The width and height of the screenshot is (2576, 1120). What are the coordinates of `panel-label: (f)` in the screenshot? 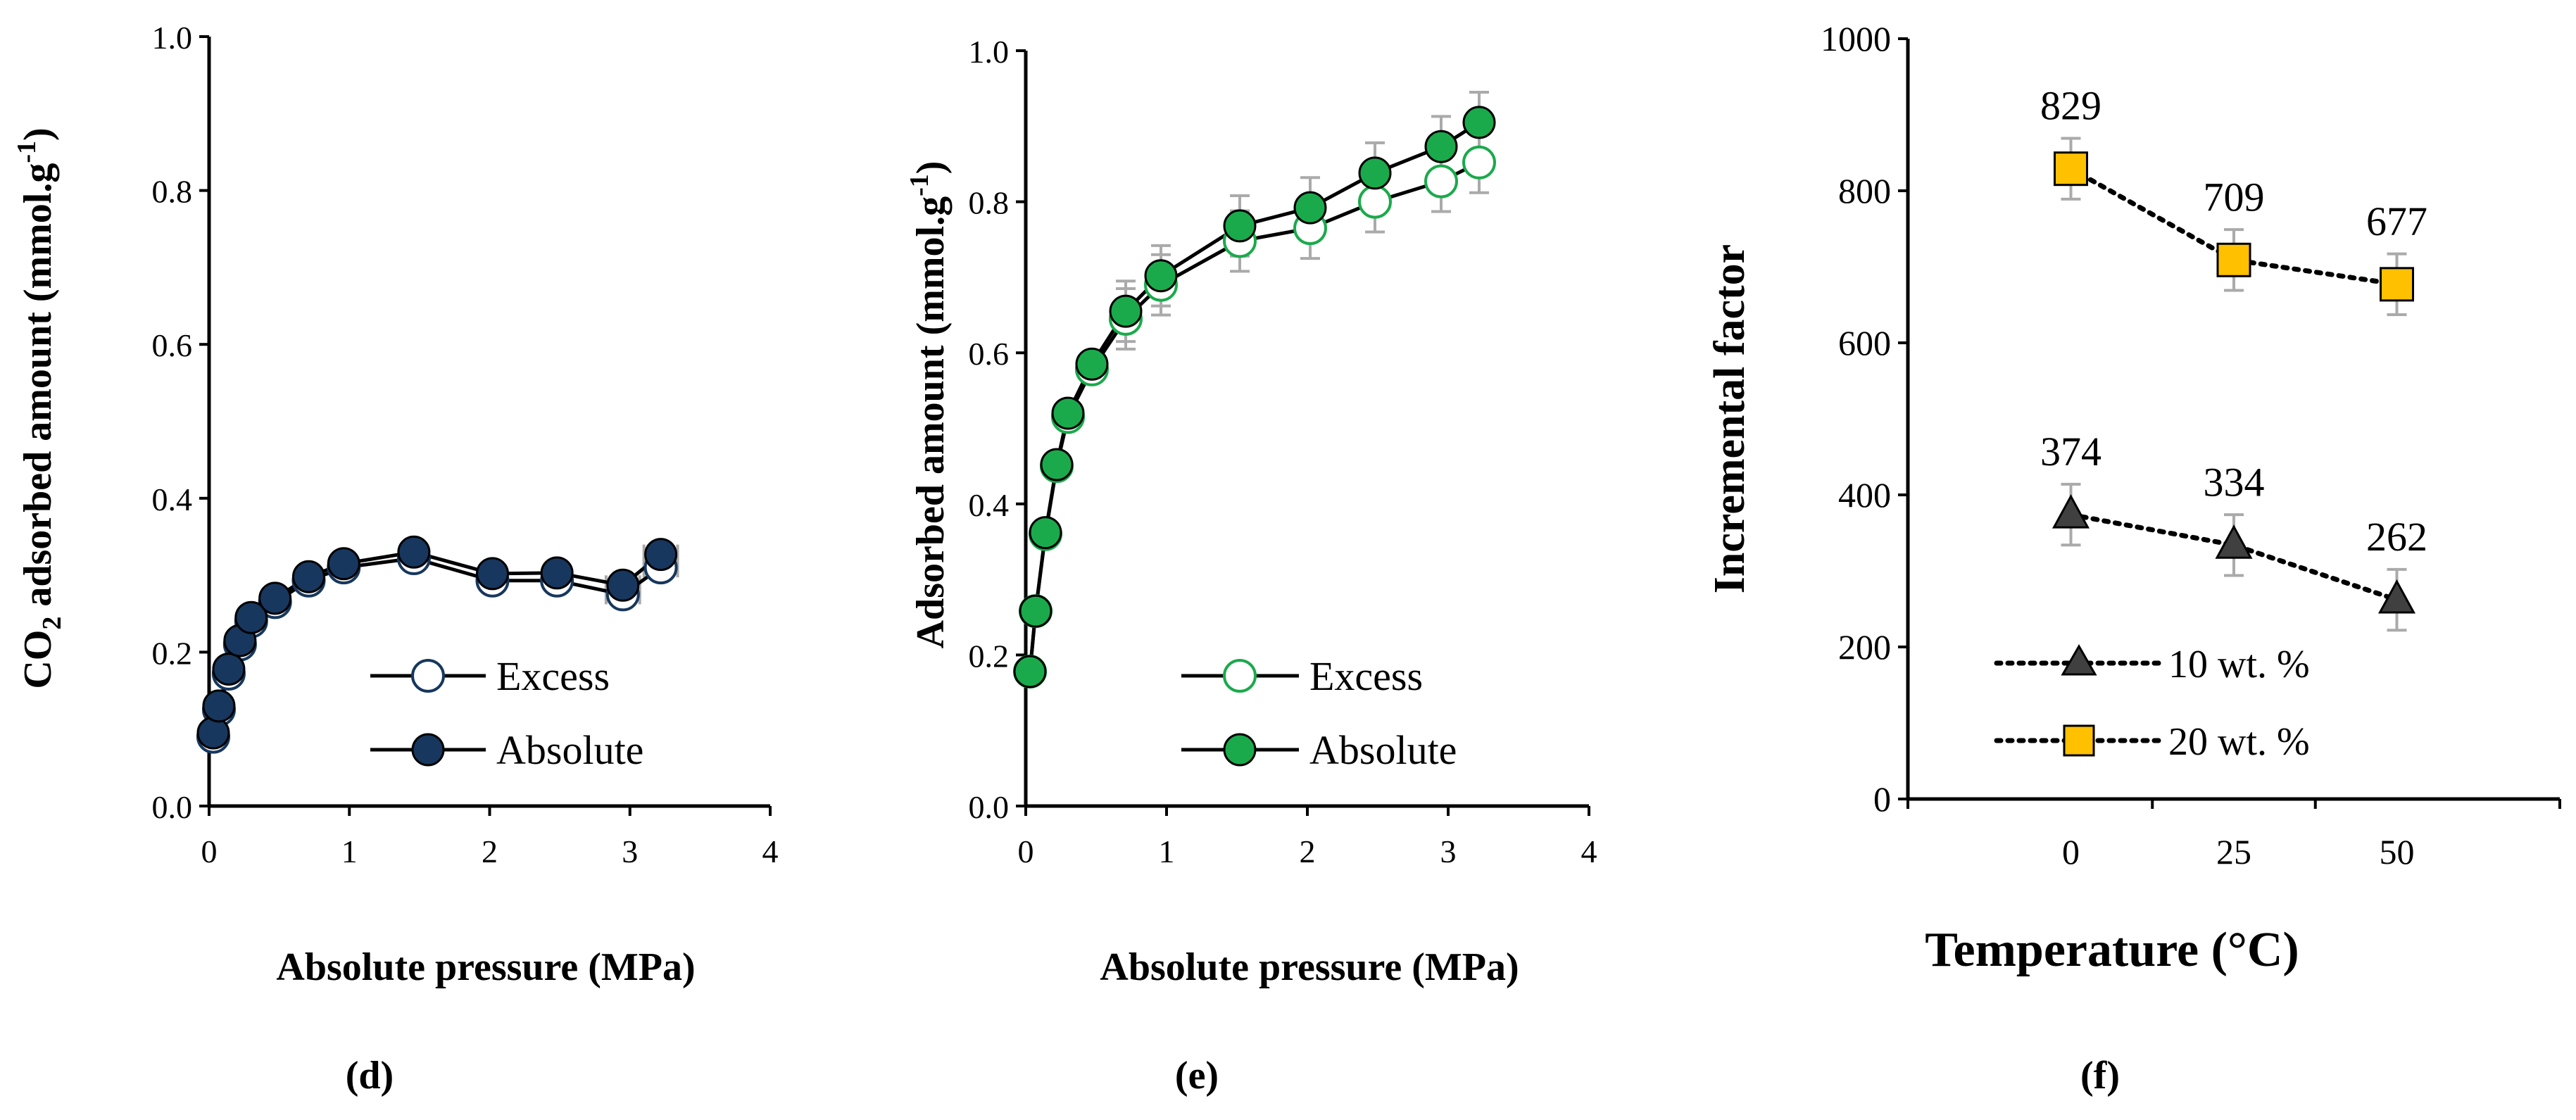 It's located at (2100, 1075).